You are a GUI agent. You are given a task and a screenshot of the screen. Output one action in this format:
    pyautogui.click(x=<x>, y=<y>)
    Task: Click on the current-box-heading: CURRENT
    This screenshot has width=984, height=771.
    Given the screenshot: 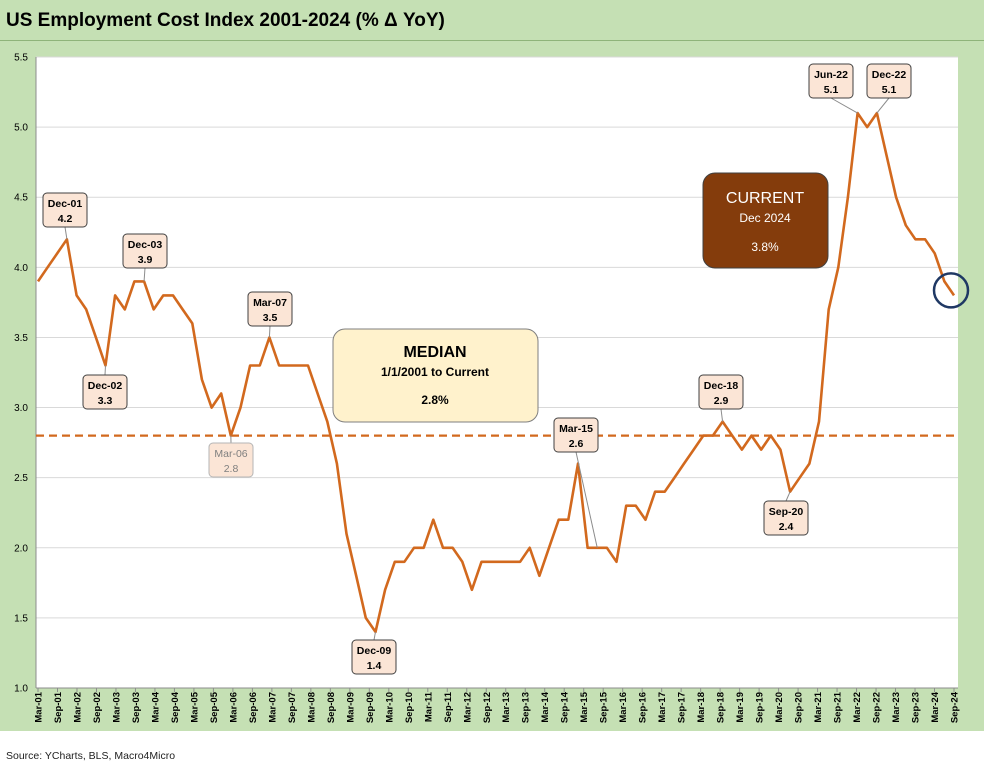 What is the action you would take?
    pyautogui.click(x=765, y=198)
    